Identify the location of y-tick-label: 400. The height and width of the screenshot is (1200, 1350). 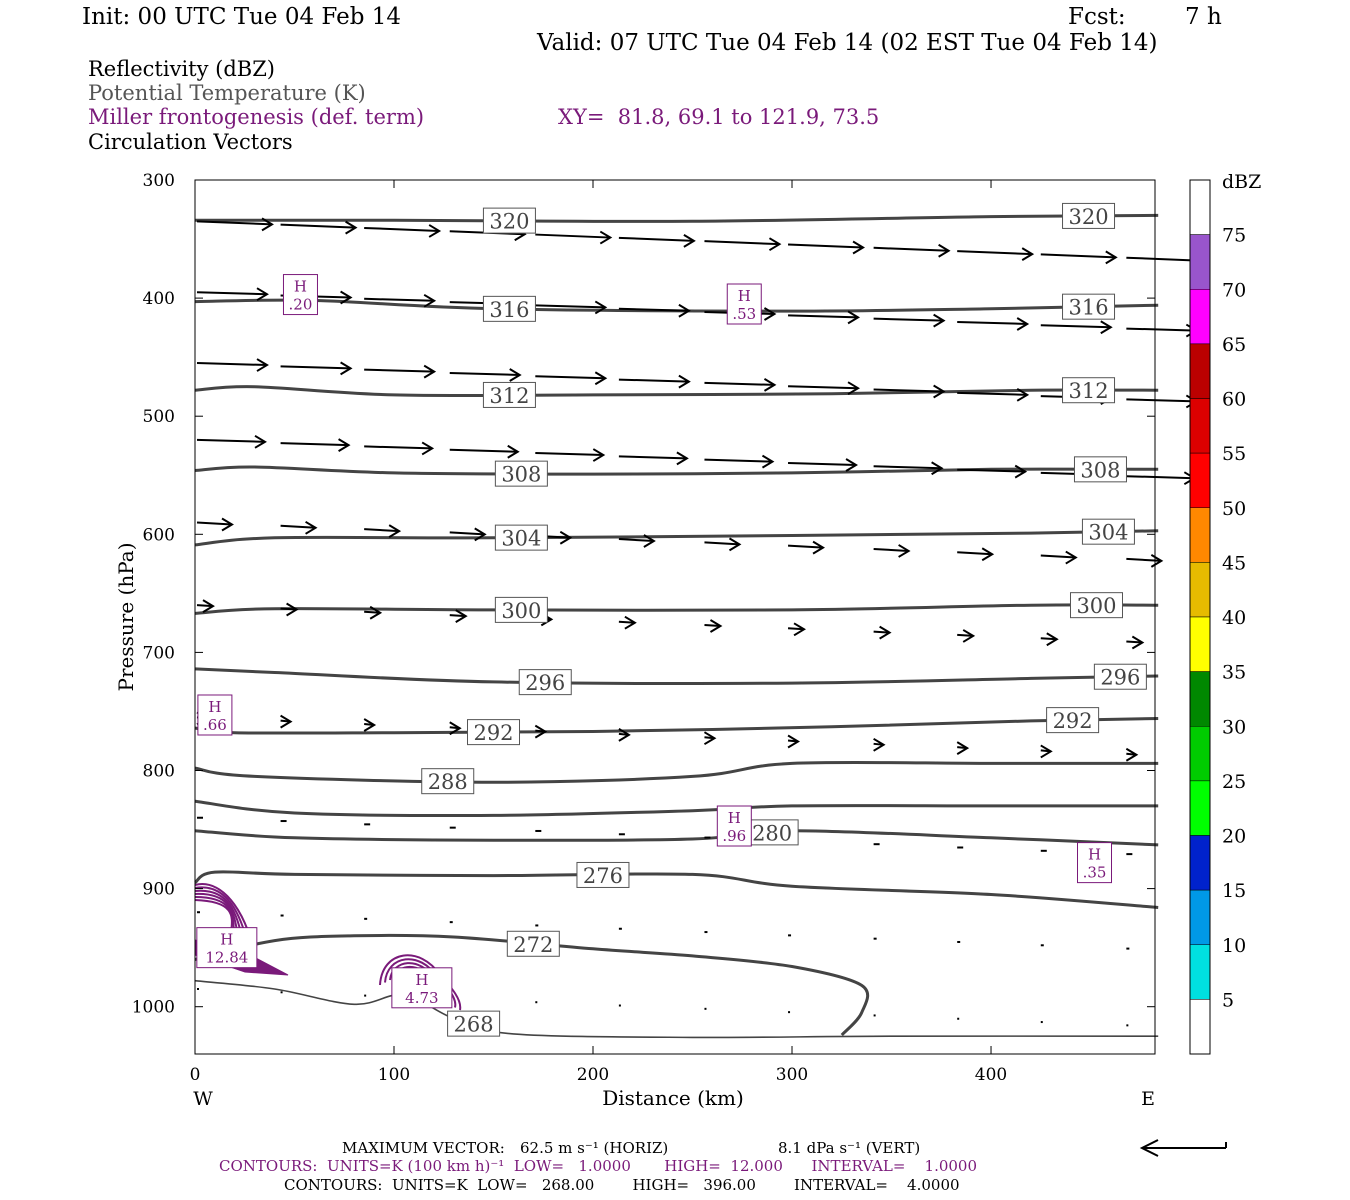
(159, 299).